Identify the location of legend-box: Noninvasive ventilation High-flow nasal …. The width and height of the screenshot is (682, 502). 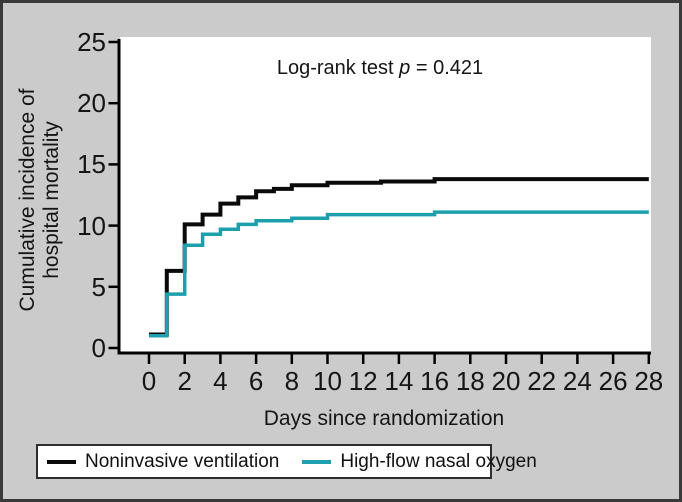
(286, 461).